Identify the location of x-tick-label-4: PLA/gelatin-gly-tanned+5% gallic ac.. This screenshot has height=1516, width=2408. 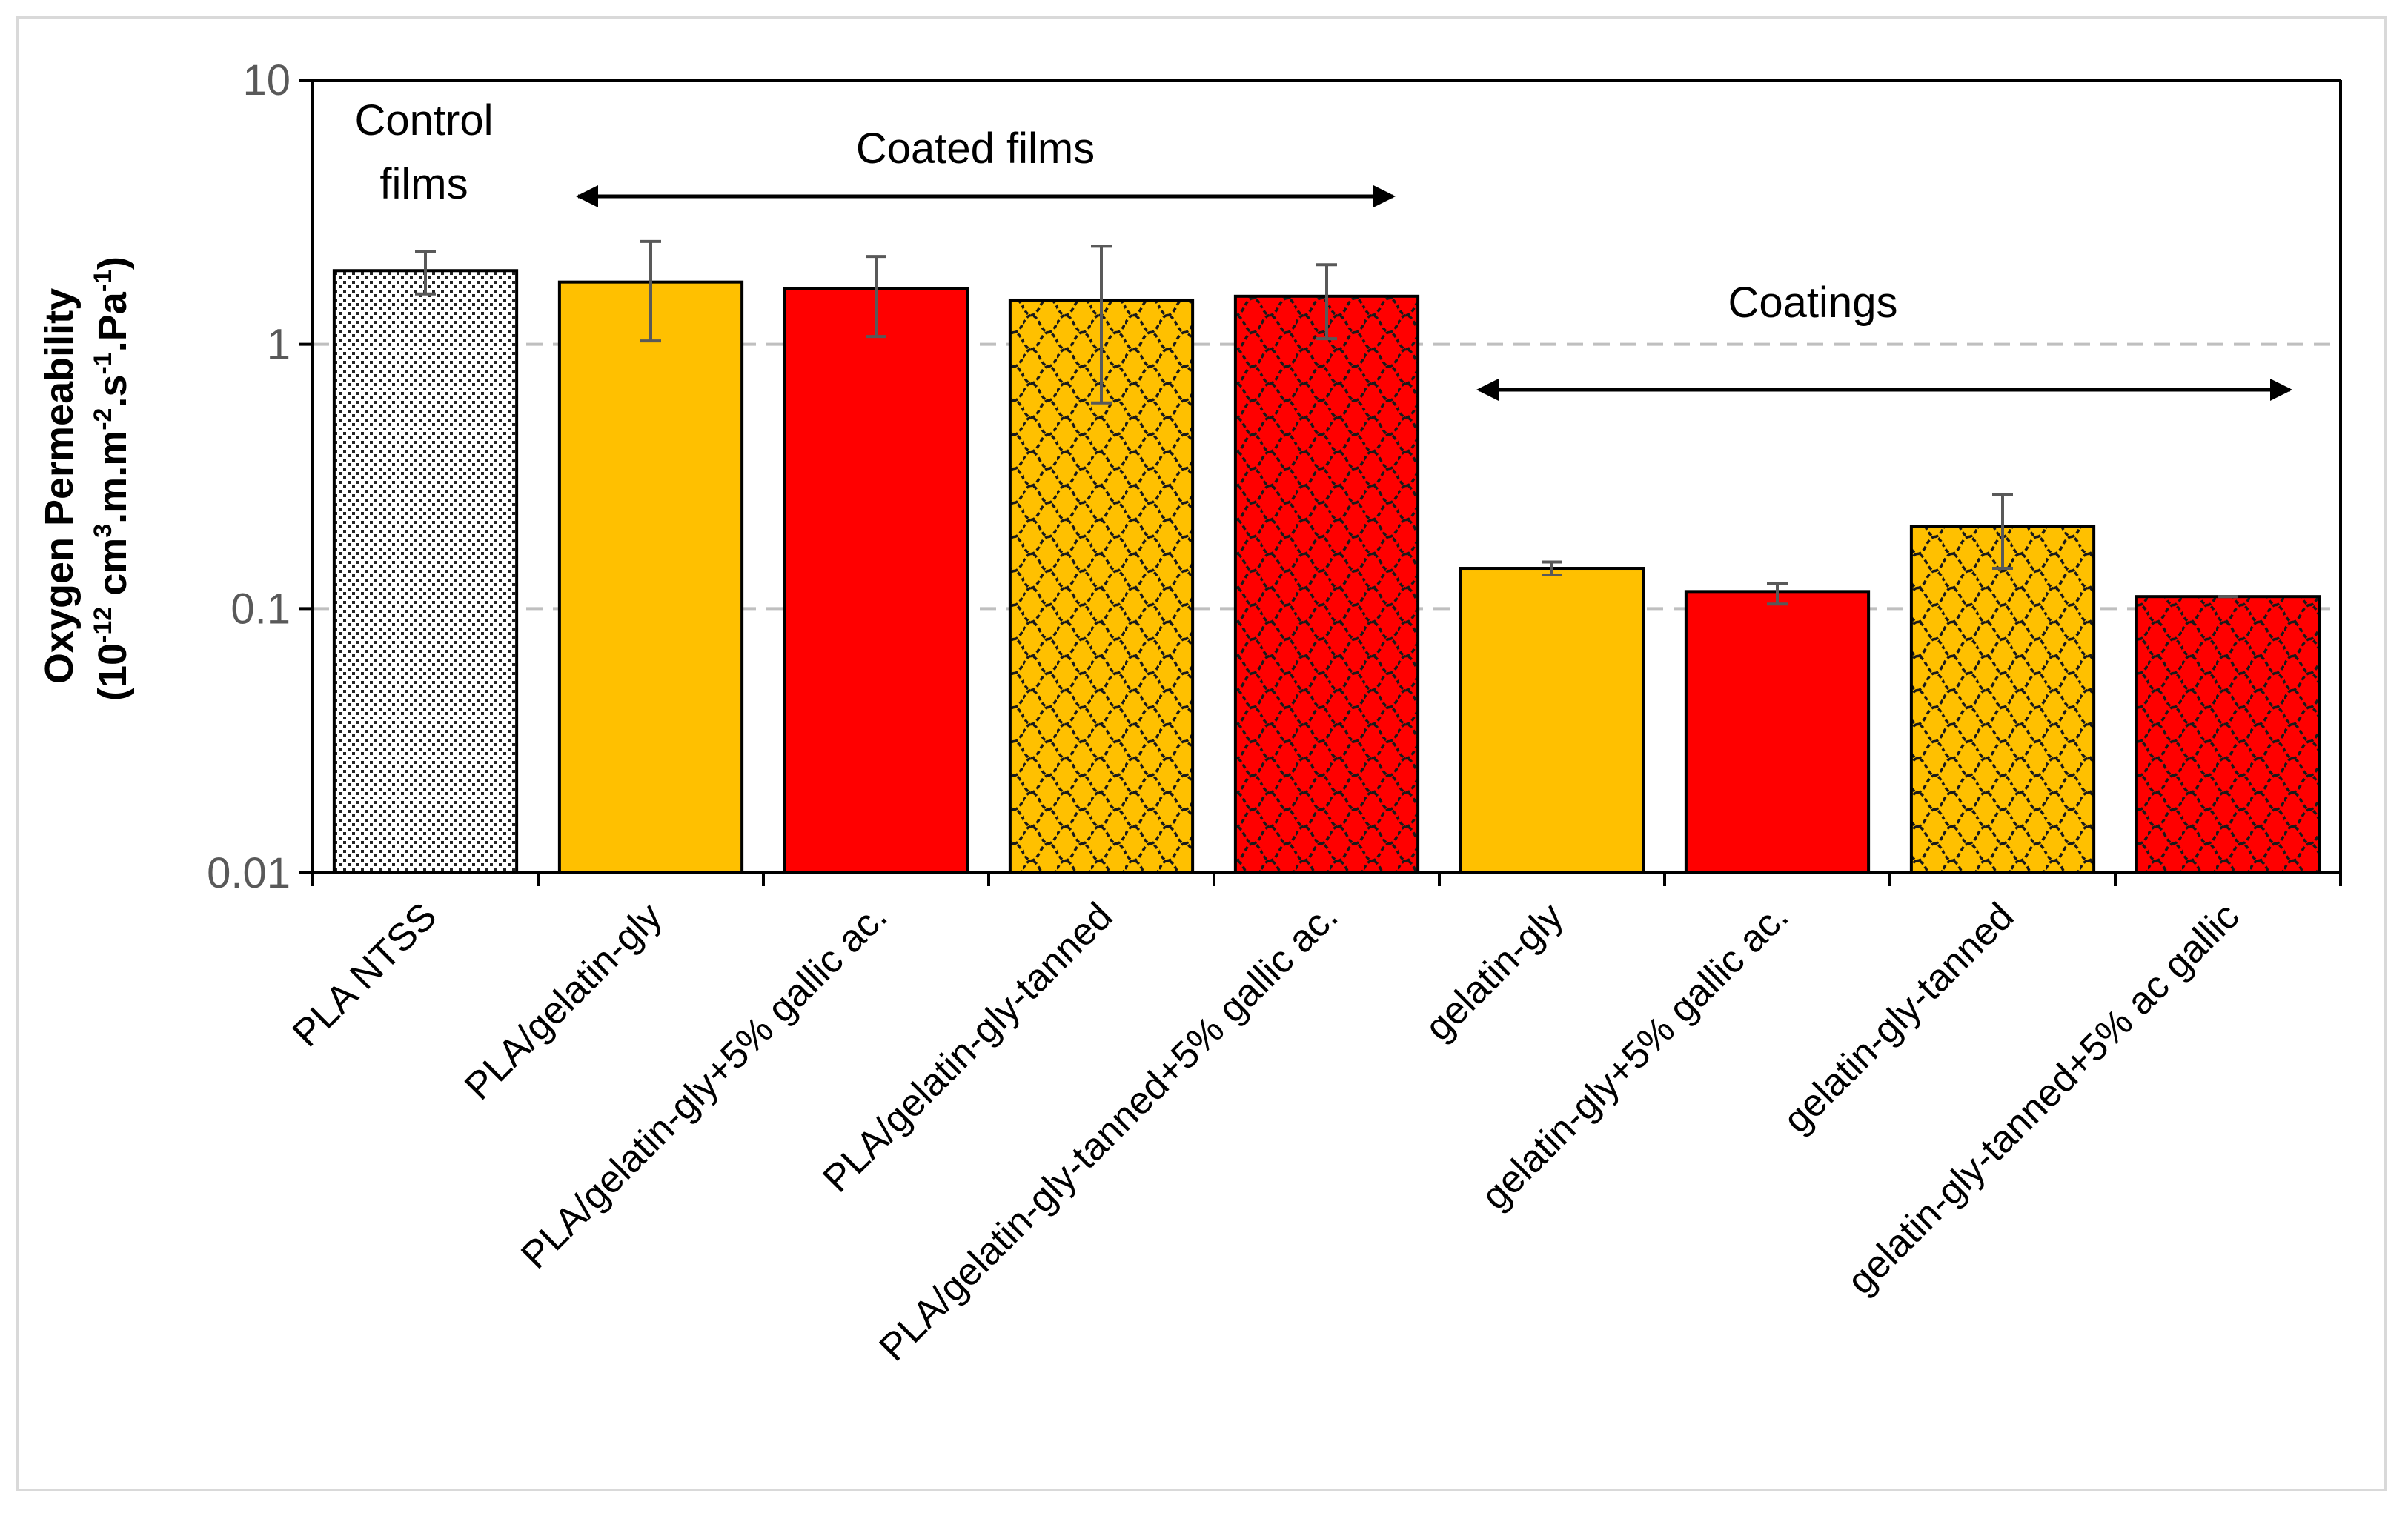
(1110, 1131).